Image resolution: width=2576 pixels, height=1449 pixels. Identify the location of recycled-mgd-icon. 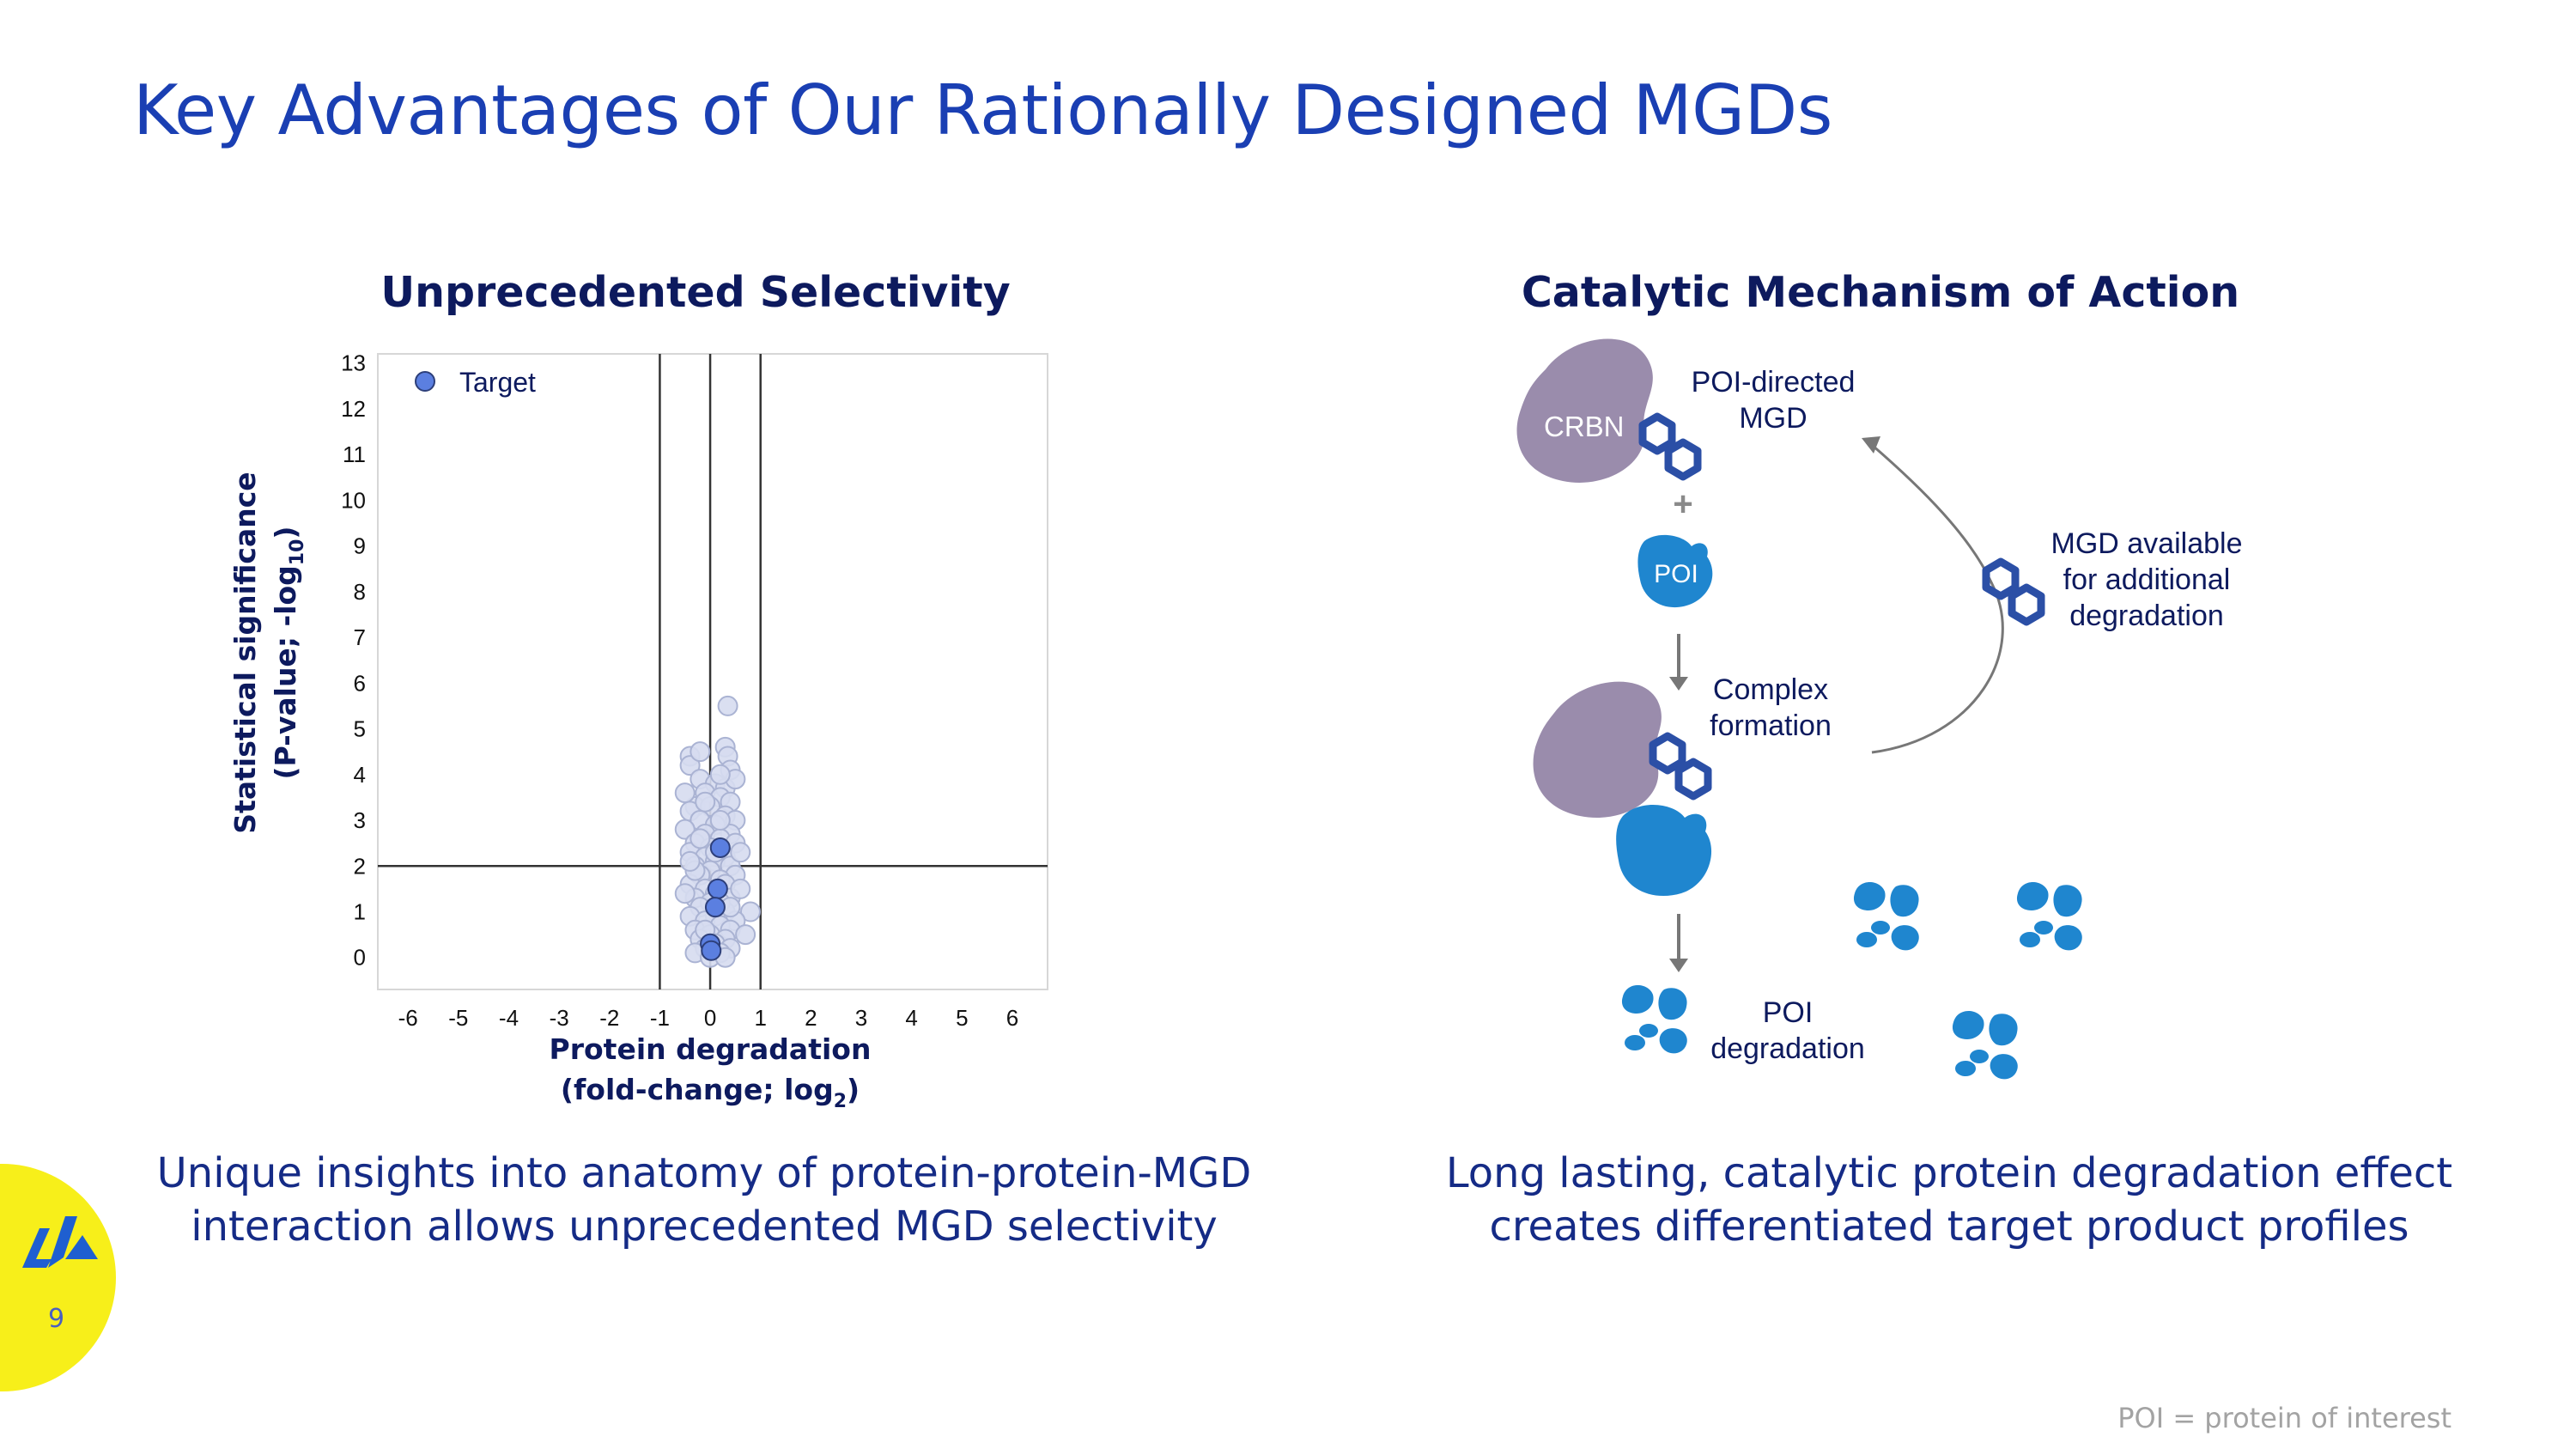
(2013, 592).